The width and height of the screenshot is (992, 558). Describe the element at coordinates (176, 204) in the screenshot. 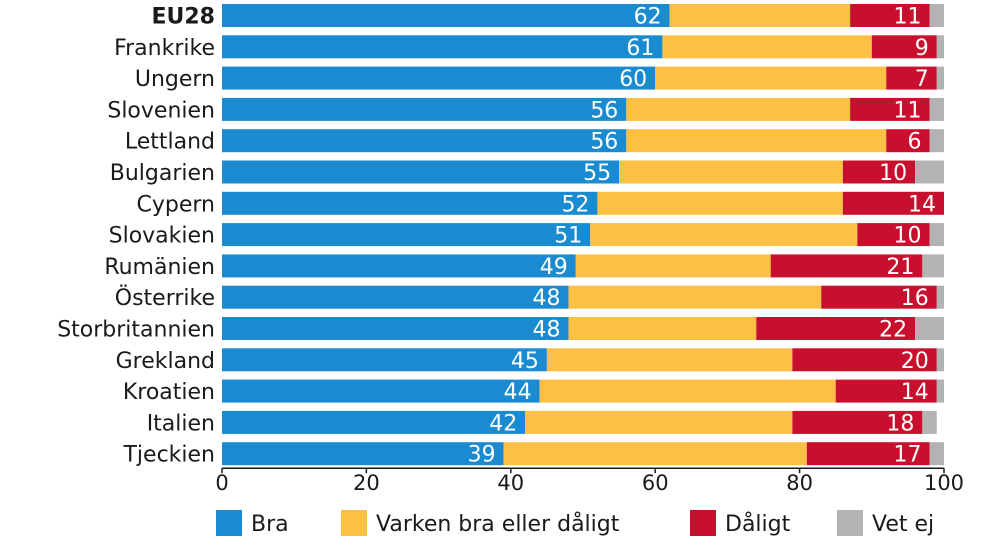

I see `category-label: Cypern` at that location.